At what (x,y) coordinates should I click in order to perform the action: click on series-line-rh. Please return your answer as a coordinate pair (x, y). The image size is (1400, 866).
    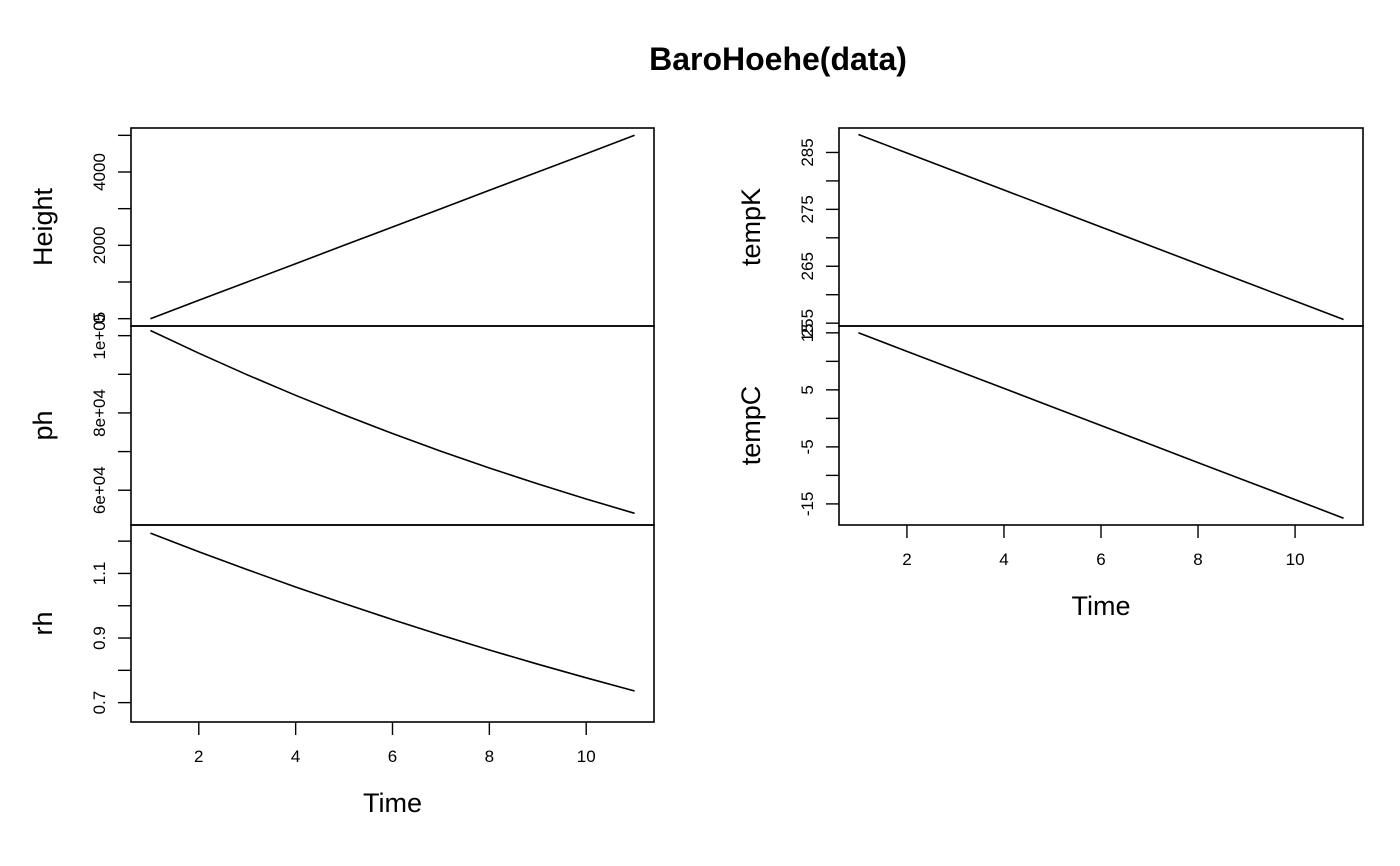
    Looking at the image, I should click on (392, 612).